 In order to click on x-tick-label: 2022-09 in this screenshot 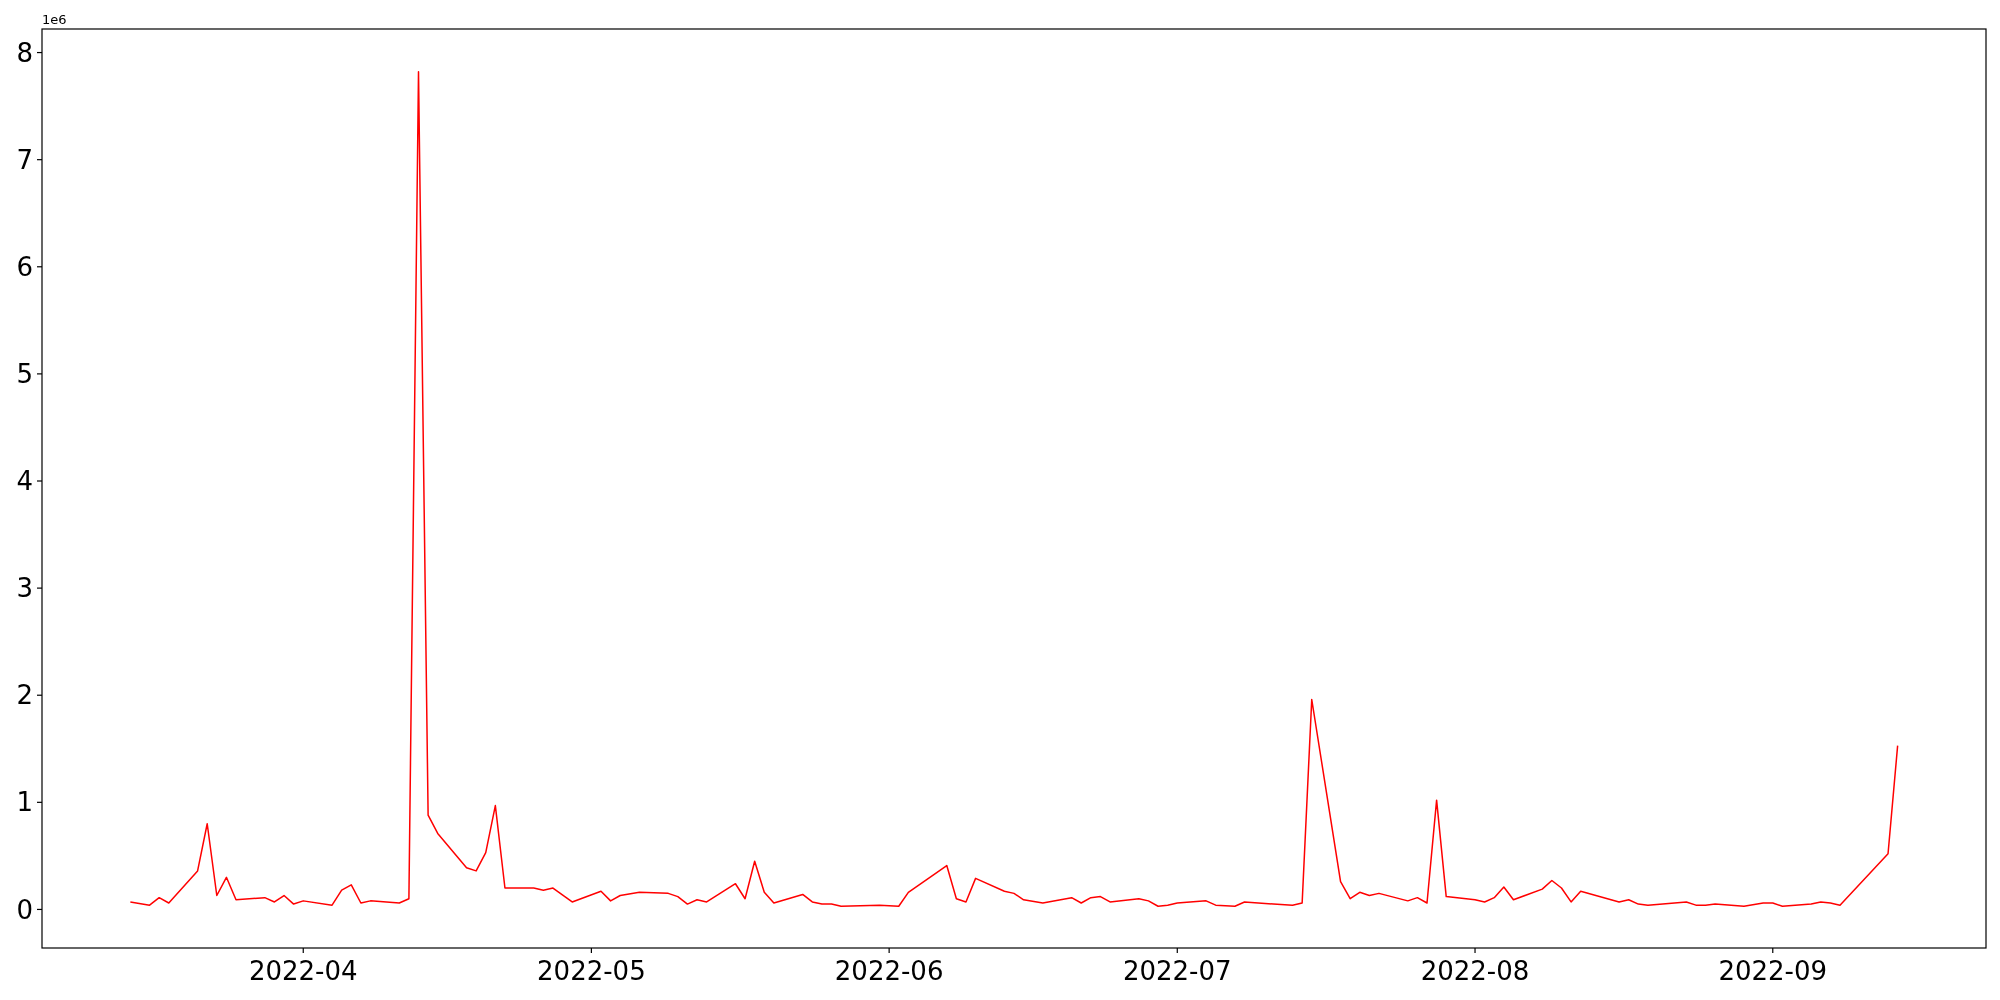, I will do `click(1773, 971)`.